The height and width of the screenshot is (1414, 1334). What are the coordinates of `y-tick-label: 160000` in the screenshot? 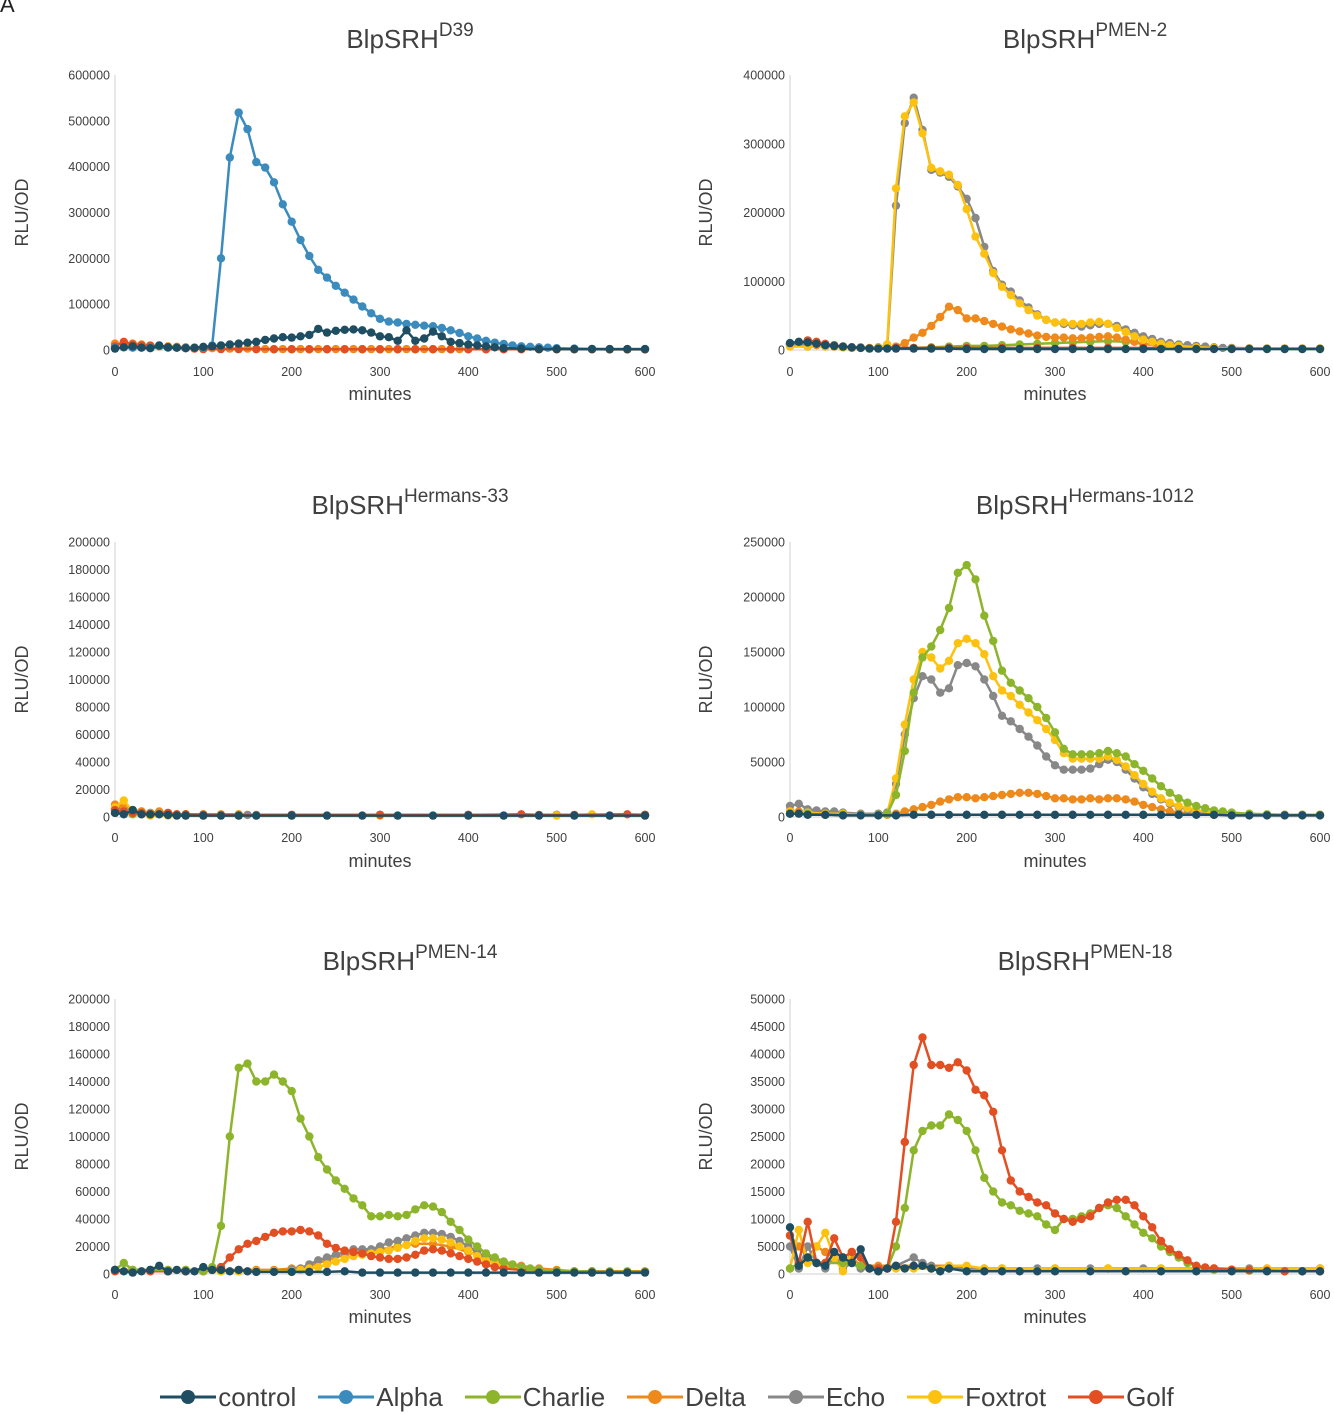 It's located at (89, 1055).